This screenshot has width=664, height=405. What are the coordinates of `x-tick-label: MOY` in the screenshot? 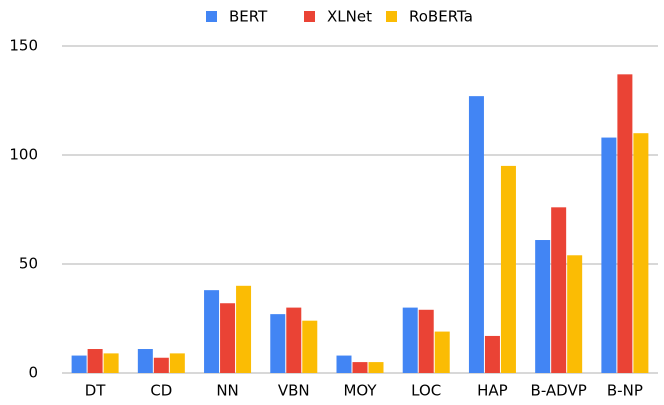 It's located at (360, 391).